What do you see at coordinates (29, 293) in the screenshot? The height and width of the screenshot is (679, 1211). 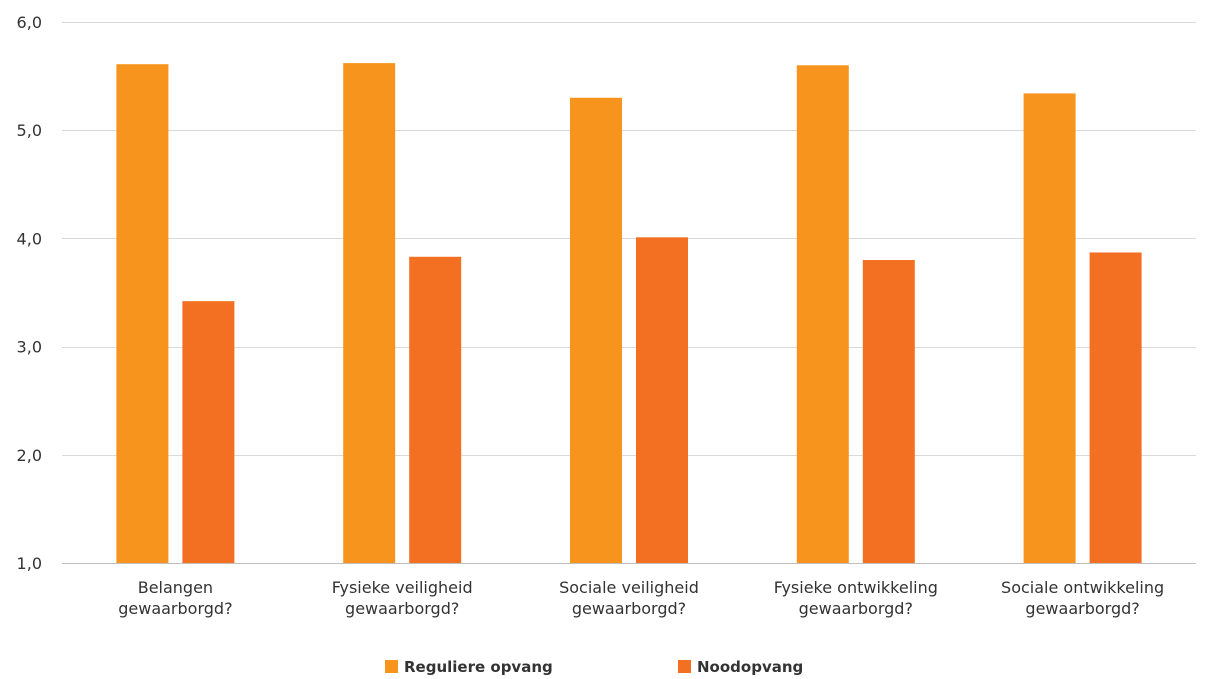 I see `y-axis-tick-labels: 1,0 2,0 3,0 4,0 5,0 6,0` at bounding box center [29, 293].